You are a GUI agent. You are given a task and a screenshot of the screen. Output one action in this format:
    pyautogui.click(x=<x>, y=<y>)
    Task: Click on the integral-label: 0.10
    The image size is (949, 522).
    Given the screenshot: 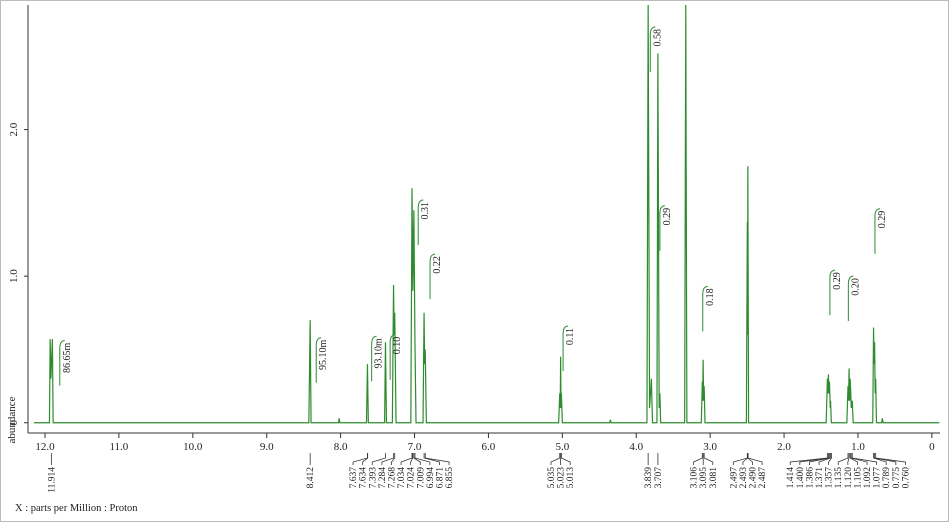 What is the action you would take?
    pyautogui.click(x=397, y=346)
    